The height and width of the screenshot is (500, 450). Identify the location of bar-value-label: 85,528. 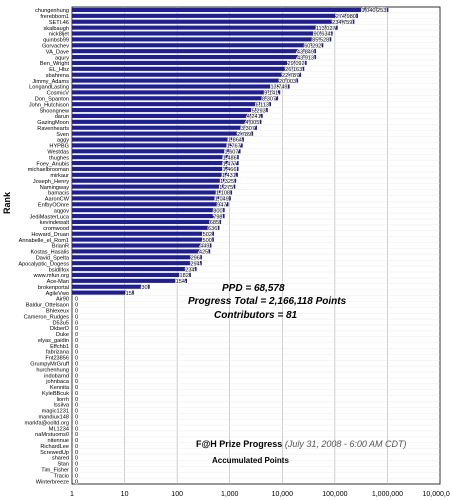
(320, 41).